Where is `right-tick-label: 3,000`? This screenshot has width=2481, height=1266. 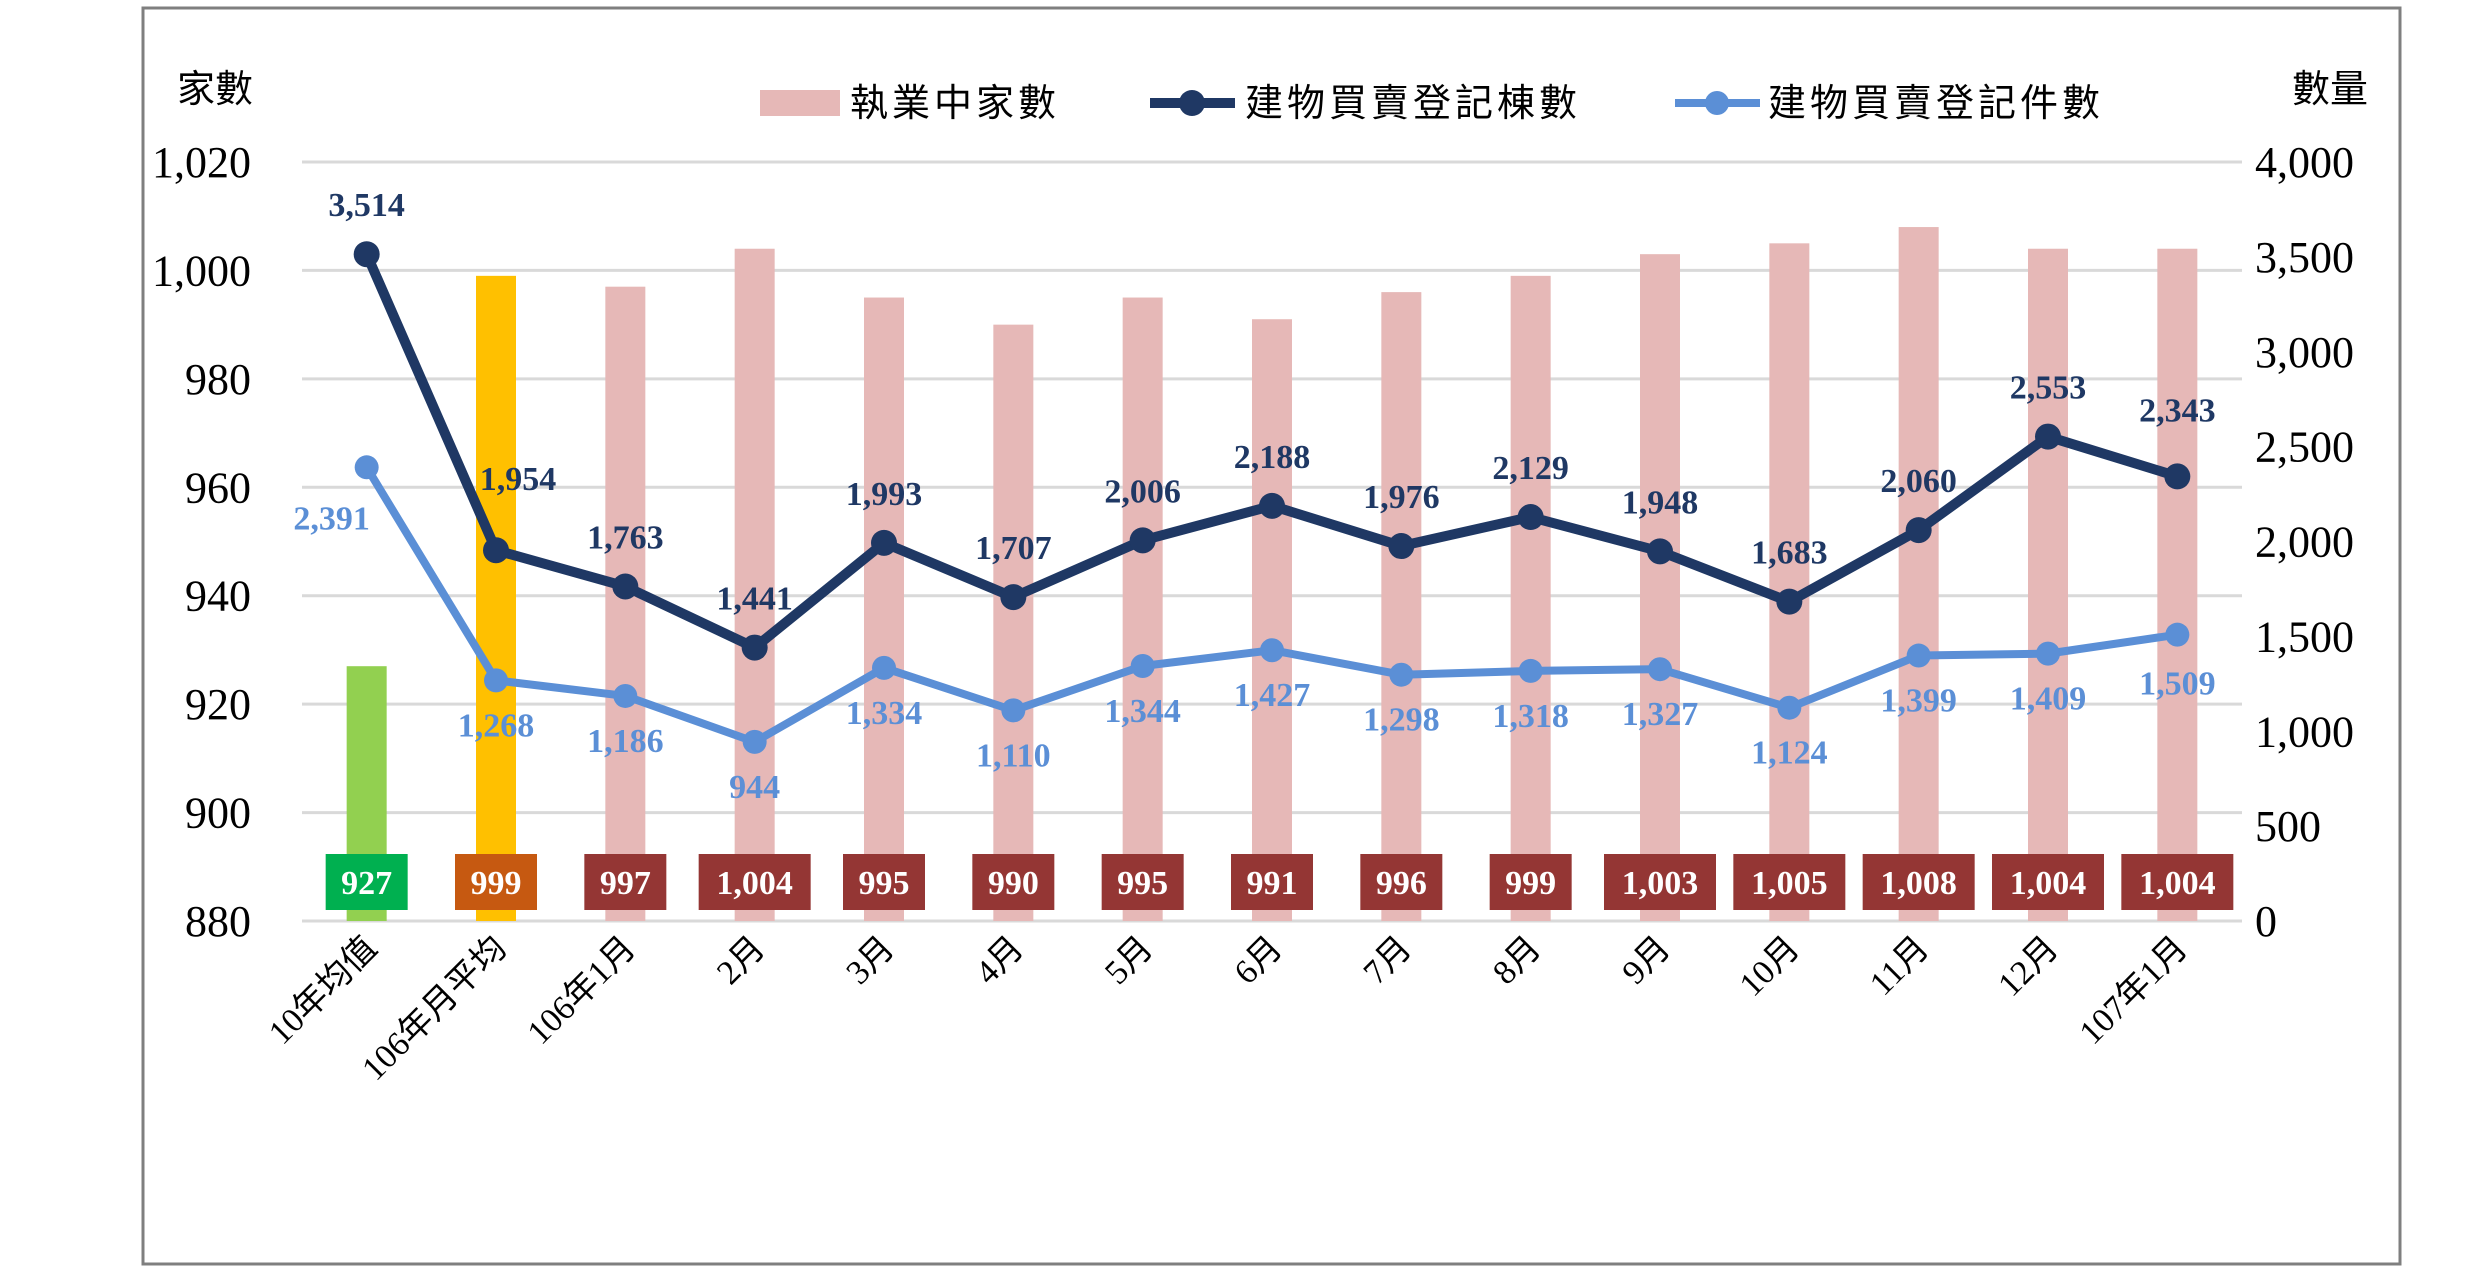
right-tick-label: 3,000 is located at coordinates (2304, 352).